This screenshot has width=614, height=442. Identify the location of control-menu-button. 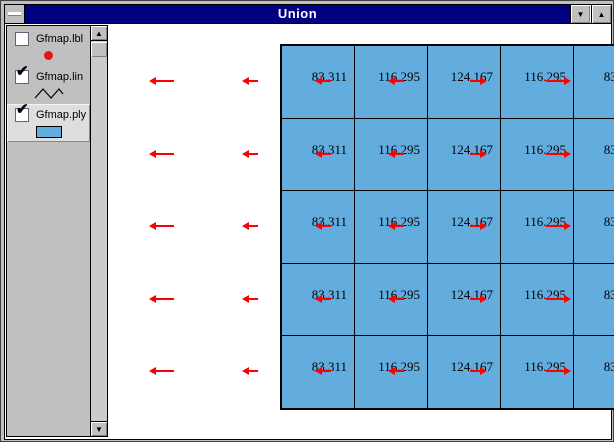
(15, 14).